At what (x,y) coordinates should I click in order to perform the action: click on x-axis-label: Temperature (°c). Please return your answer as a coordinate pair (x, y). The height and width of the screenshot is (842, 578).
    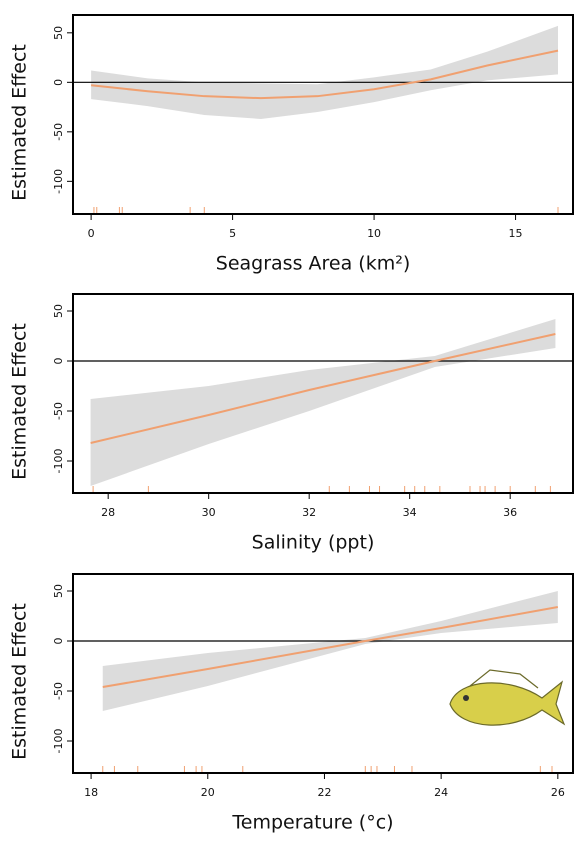
    Looking at the image, I should click on (312, 823).